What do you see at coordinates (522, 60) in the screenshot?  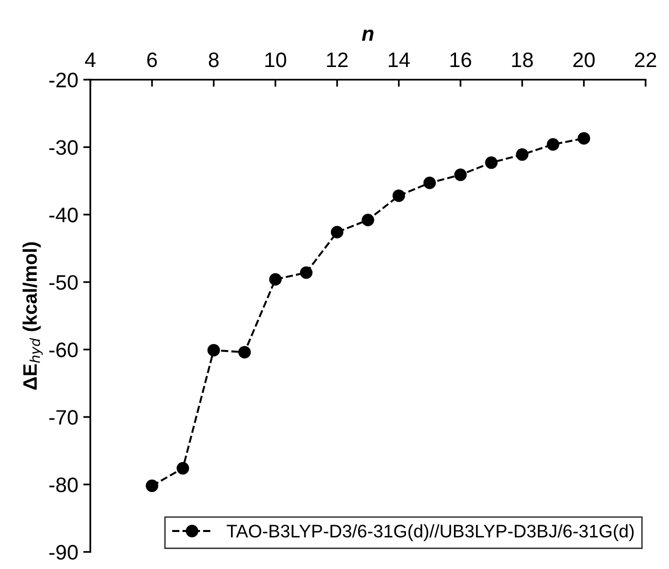 I see `x-tick-label: 18` at bounding box center [522, 60].